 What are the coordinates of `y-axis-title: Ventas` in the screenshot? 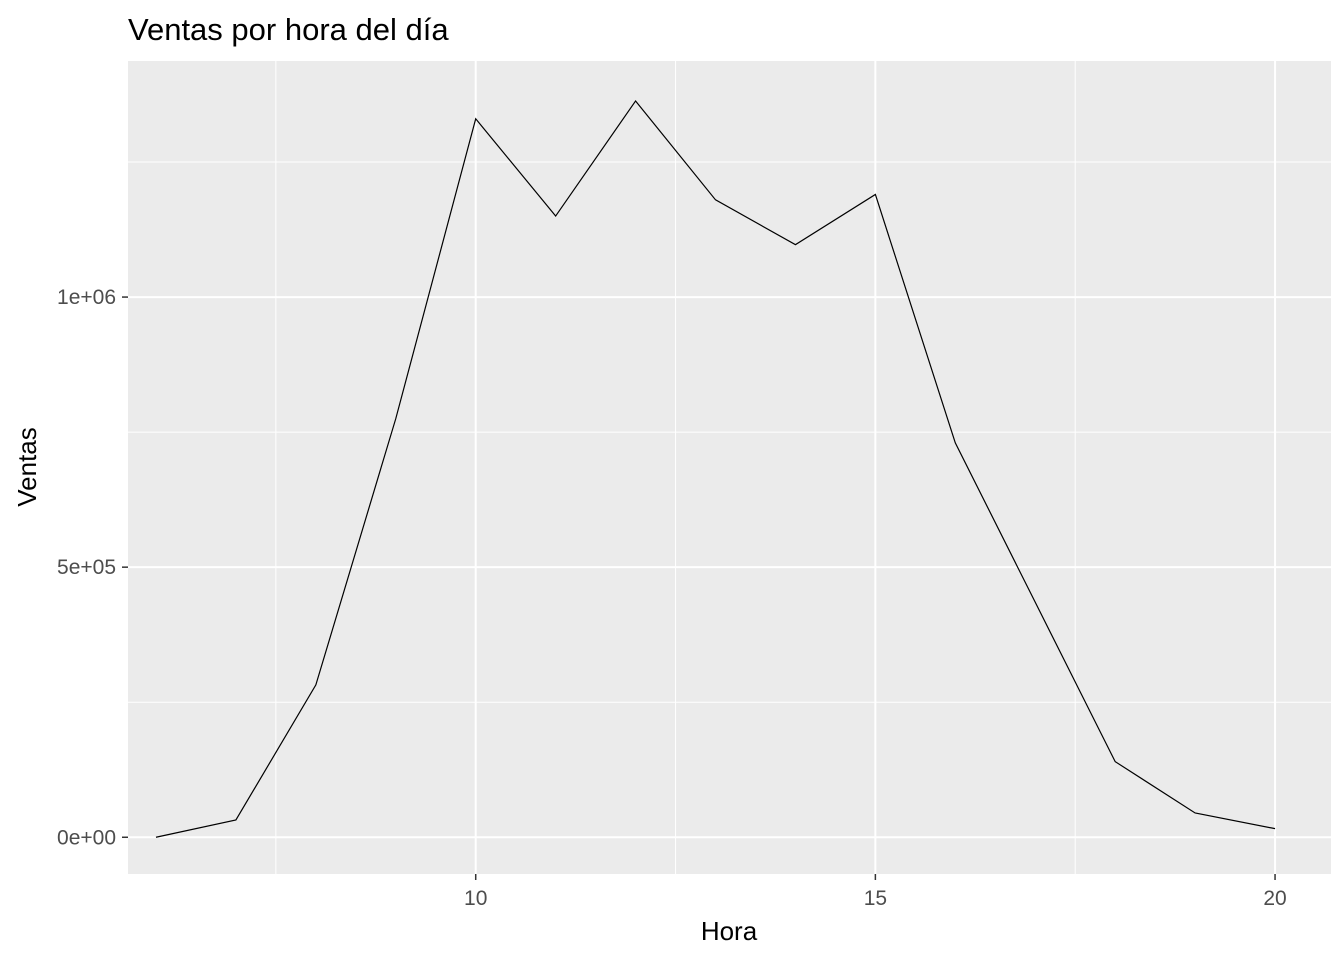 It's located at (27, 467).